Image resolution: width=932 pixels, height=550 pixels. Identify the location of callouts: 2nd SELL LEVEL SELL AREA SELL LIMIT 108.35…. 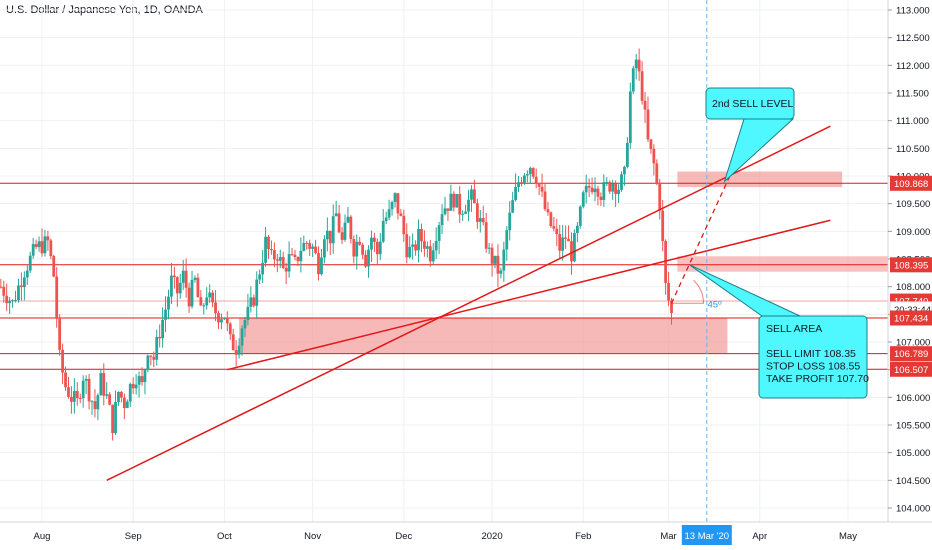
(778, 243).